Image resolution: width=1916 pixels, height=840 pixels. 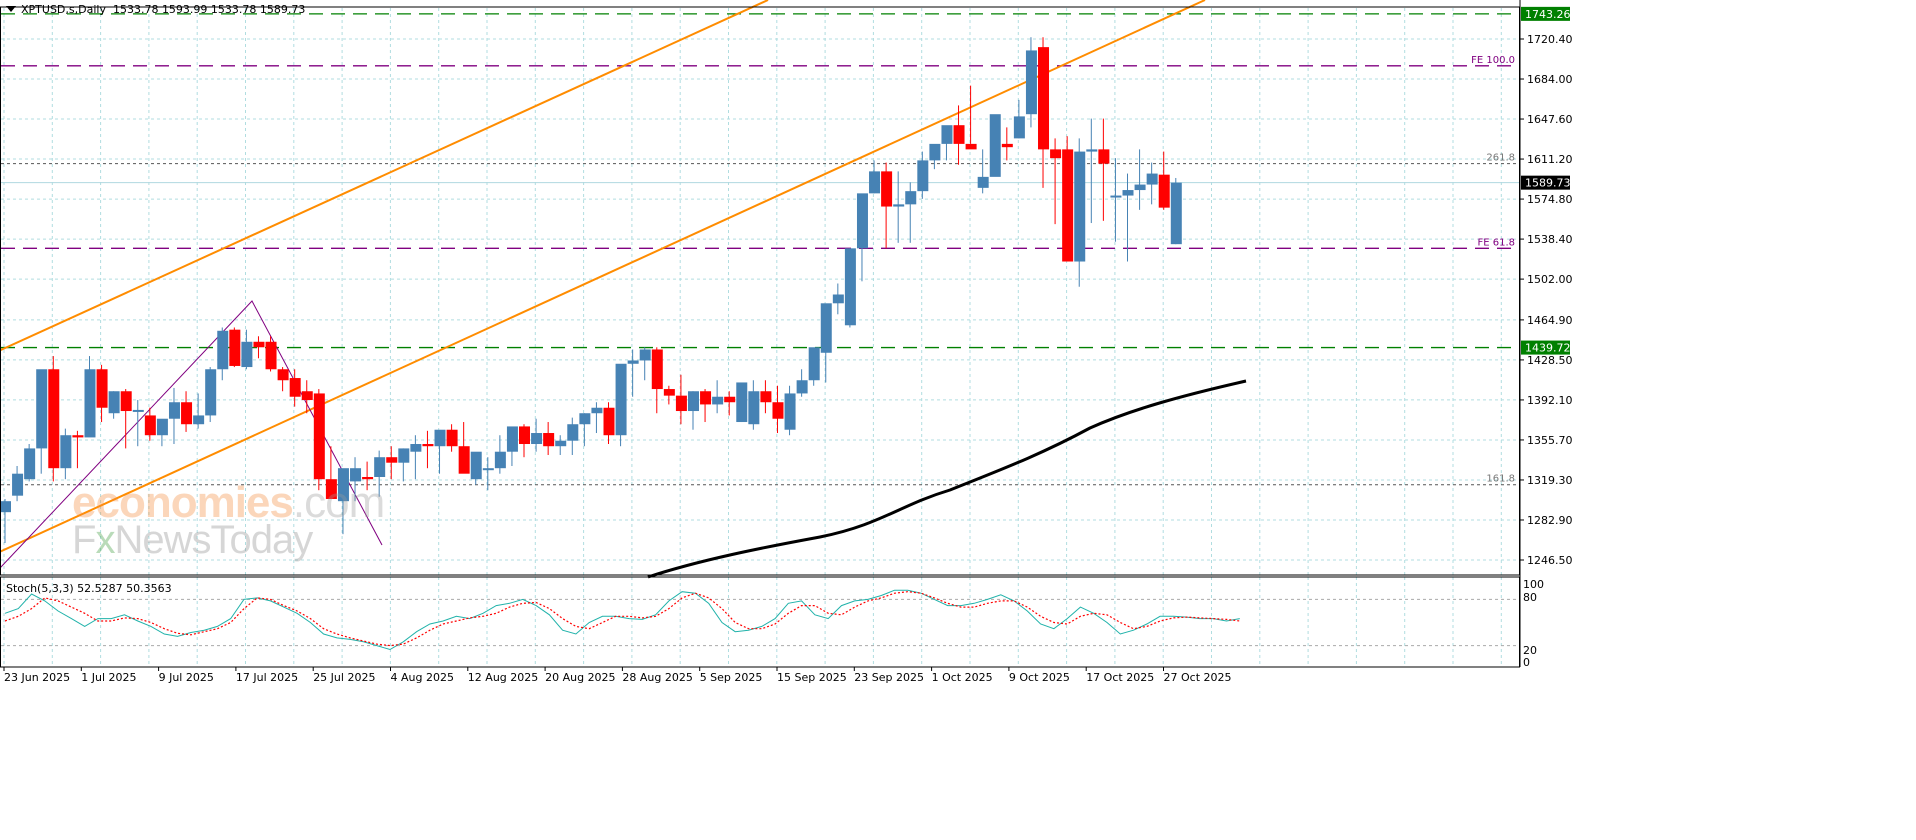 I want to click on svg-text: 1355.70, so click(x=1550, y=440).